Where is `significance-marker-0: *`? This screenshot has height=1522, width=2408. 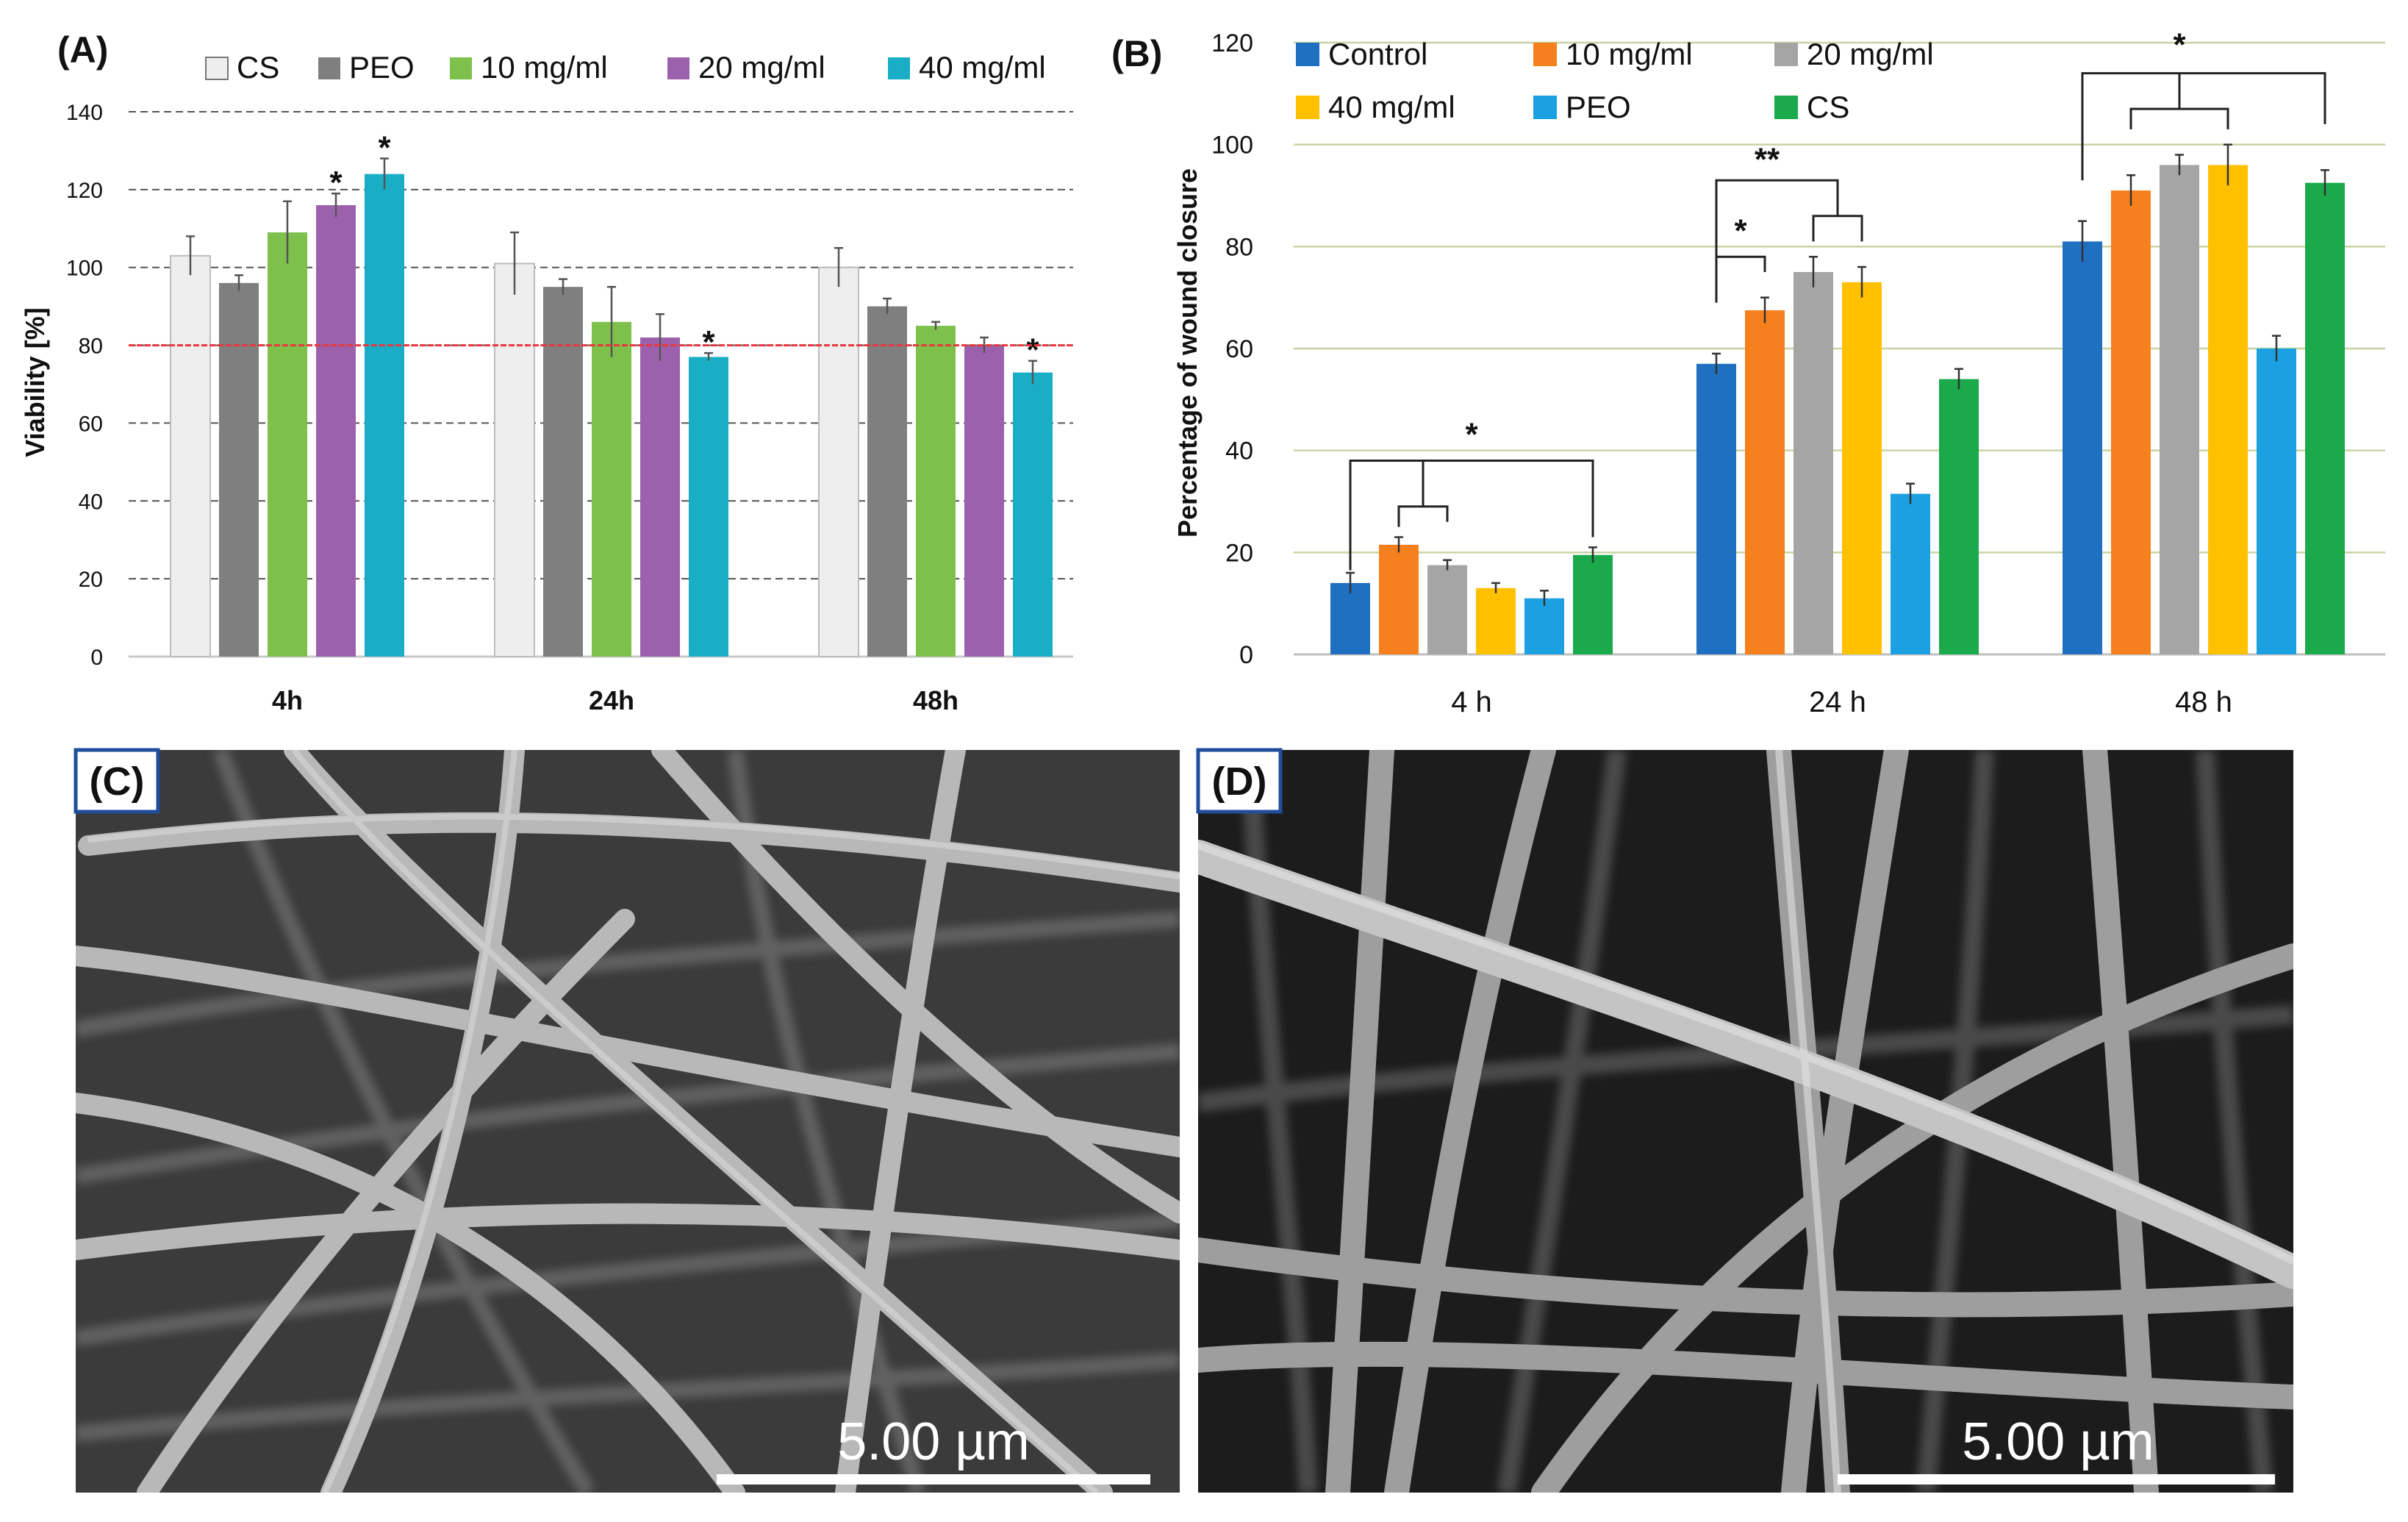
significance-marker-0: * is located at coordinates (336, 183).